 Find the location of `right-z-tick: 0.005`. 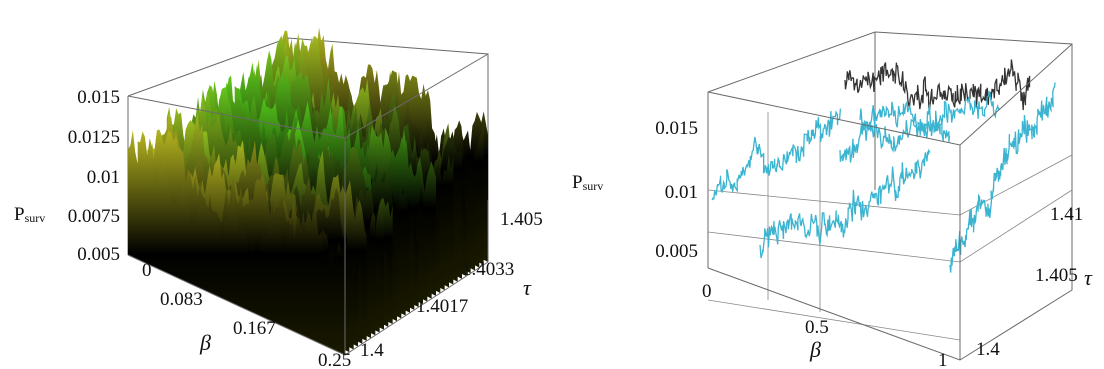

right-z-tick: 0.005 is located at coordinates (676, 251).